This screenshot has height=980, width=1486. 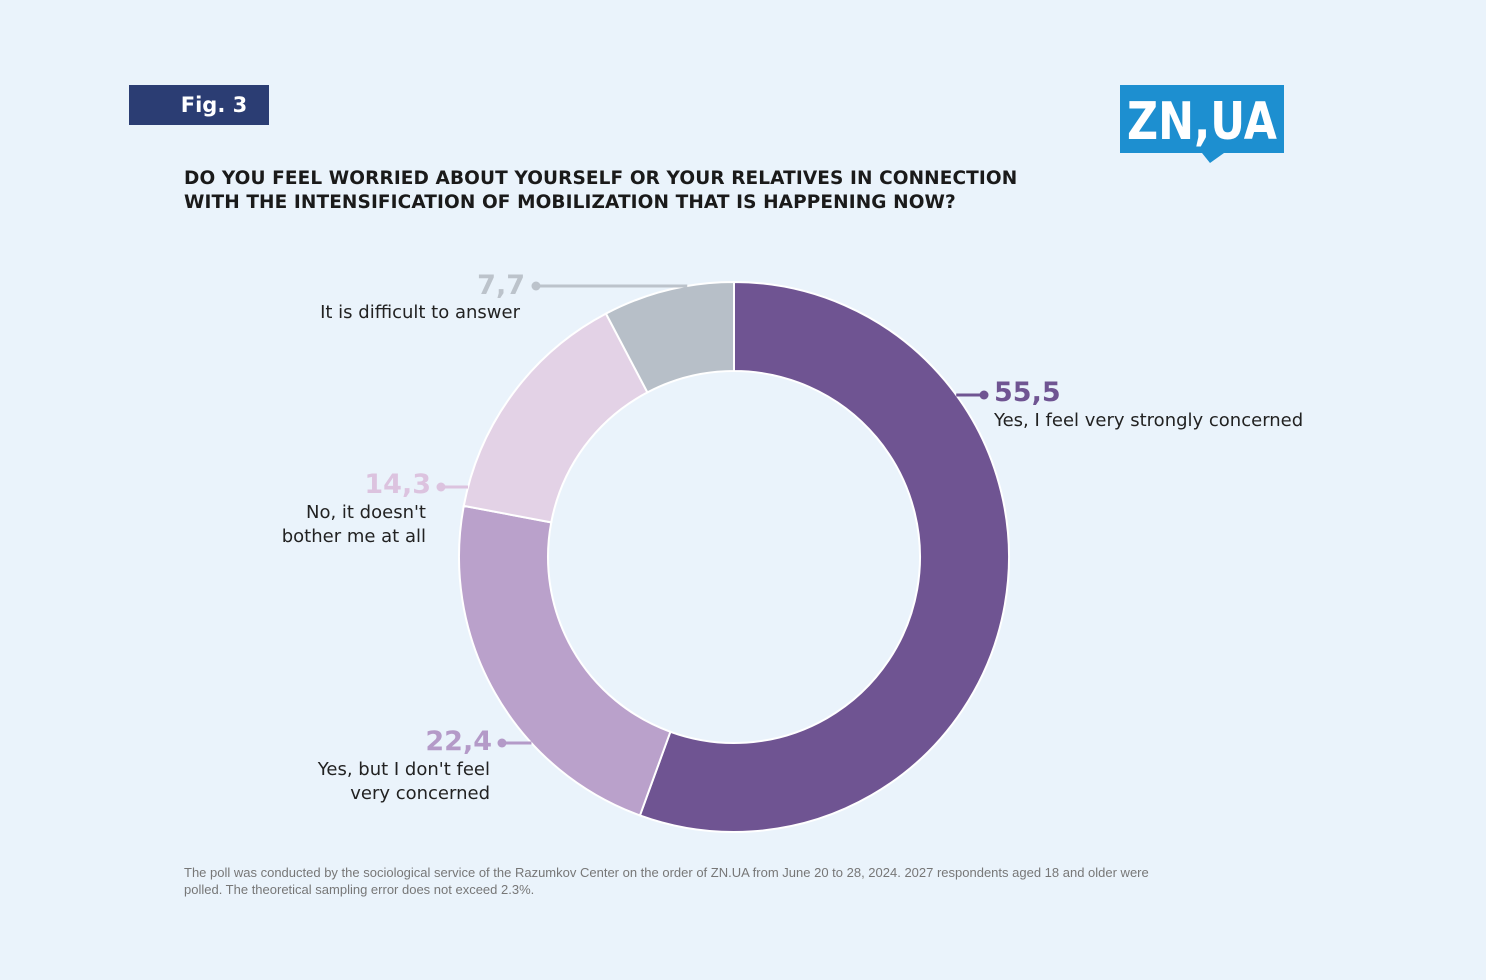 I want to click on category-label-4-line-1: It is difficult to answer, so click(x=420, y=312).